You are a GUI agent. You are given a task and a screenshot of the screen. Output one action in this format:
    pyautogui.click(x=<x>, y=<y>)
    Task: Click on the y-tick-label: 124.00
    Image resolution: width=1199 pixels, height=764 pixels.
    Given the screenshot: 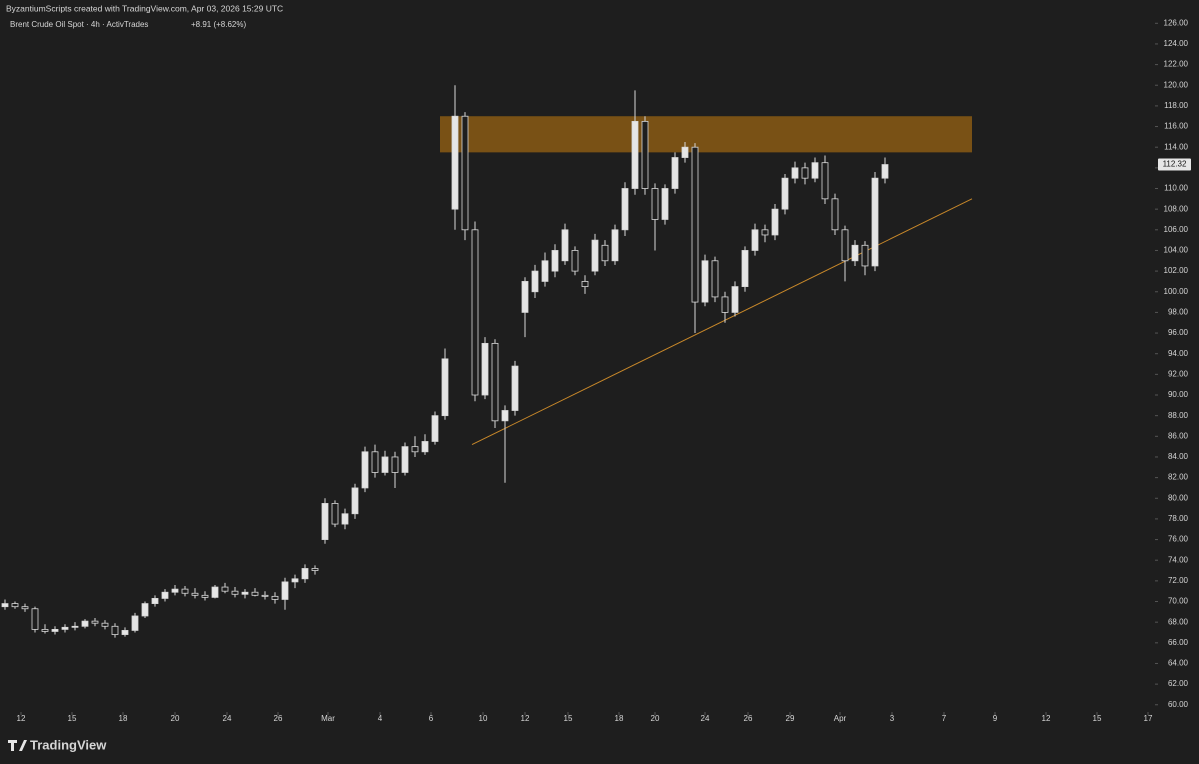 What is the action you would take?
    pyautogui.click(x=1176, y=43)
    